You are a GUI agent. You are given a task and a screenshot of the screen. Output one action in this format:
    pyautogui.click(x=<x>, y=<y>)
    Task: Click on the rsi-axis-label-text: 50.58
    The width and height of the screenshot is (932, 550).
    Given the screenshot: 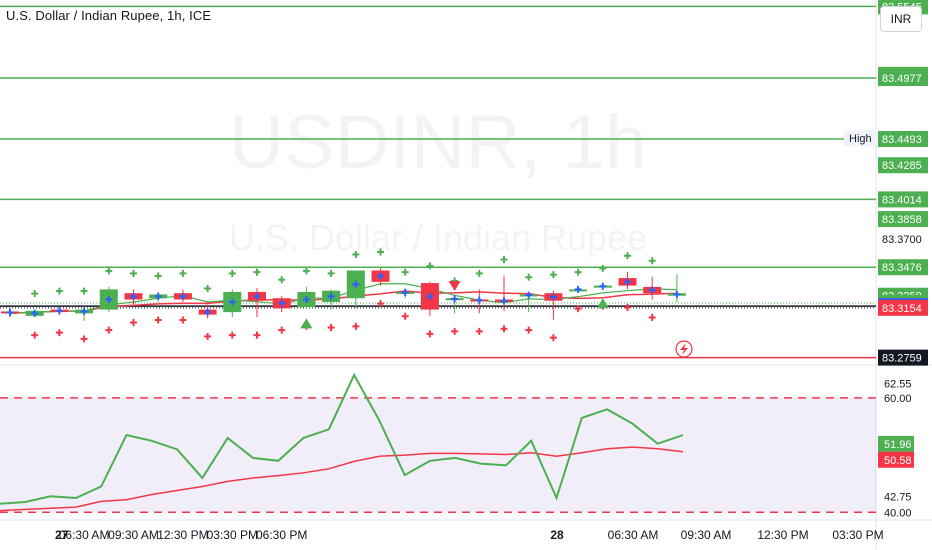 What is the action you would take?
    pyautogui.click(x=898, y=461)
    